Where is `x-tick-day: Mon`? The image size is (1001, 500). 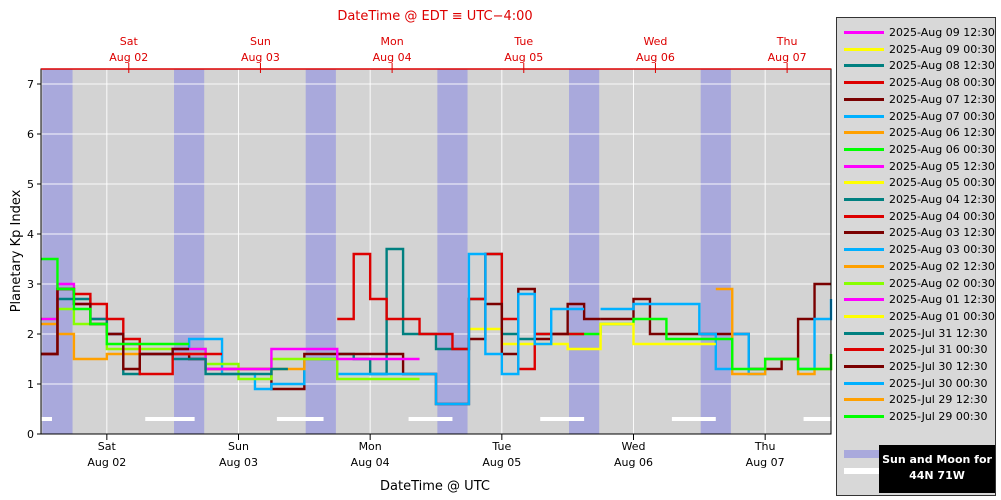
x-tick-day: Mon is located at coordinates (370, 446).